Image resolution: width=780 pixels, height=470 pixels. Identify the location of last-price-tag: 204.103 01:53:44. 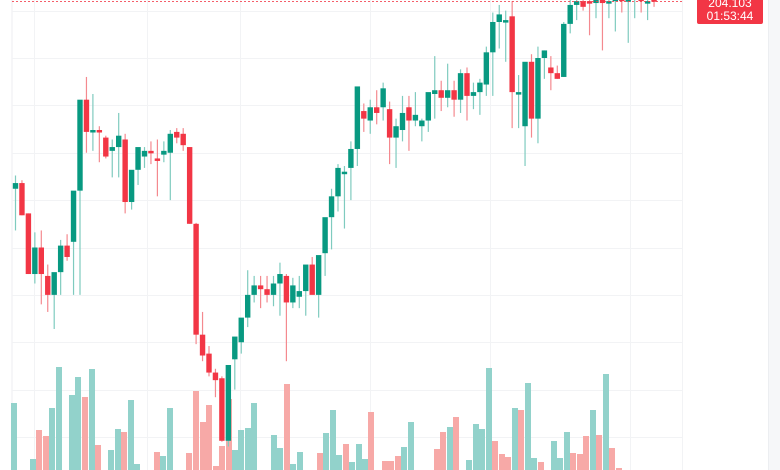
(730, 12).